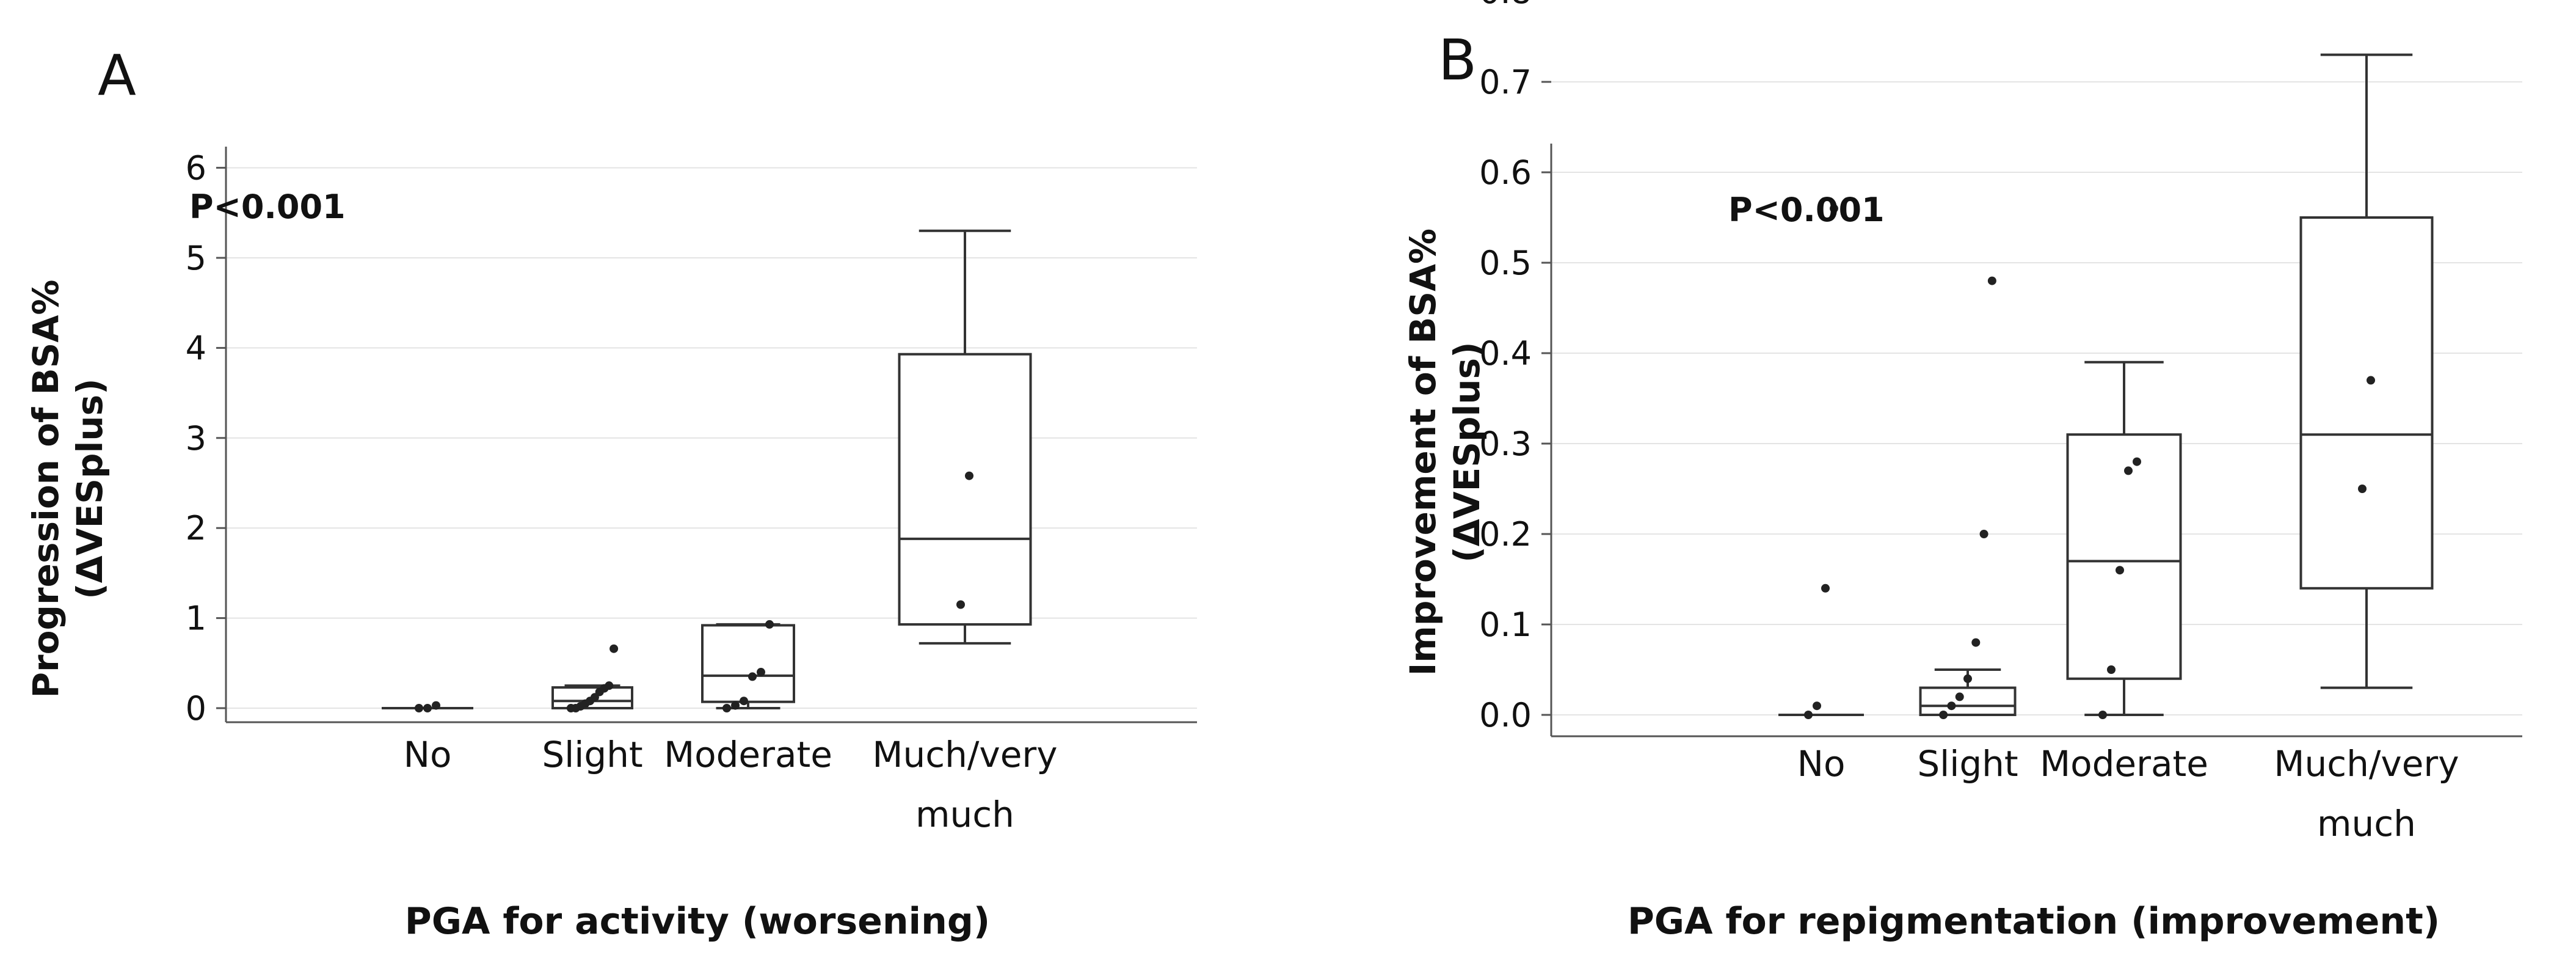 The height and width of the screenshot is (966, 2576). Describe the element at coordinates (1506, 263) in the screenshot. I see `y-tick-label: 0.5` at that location.